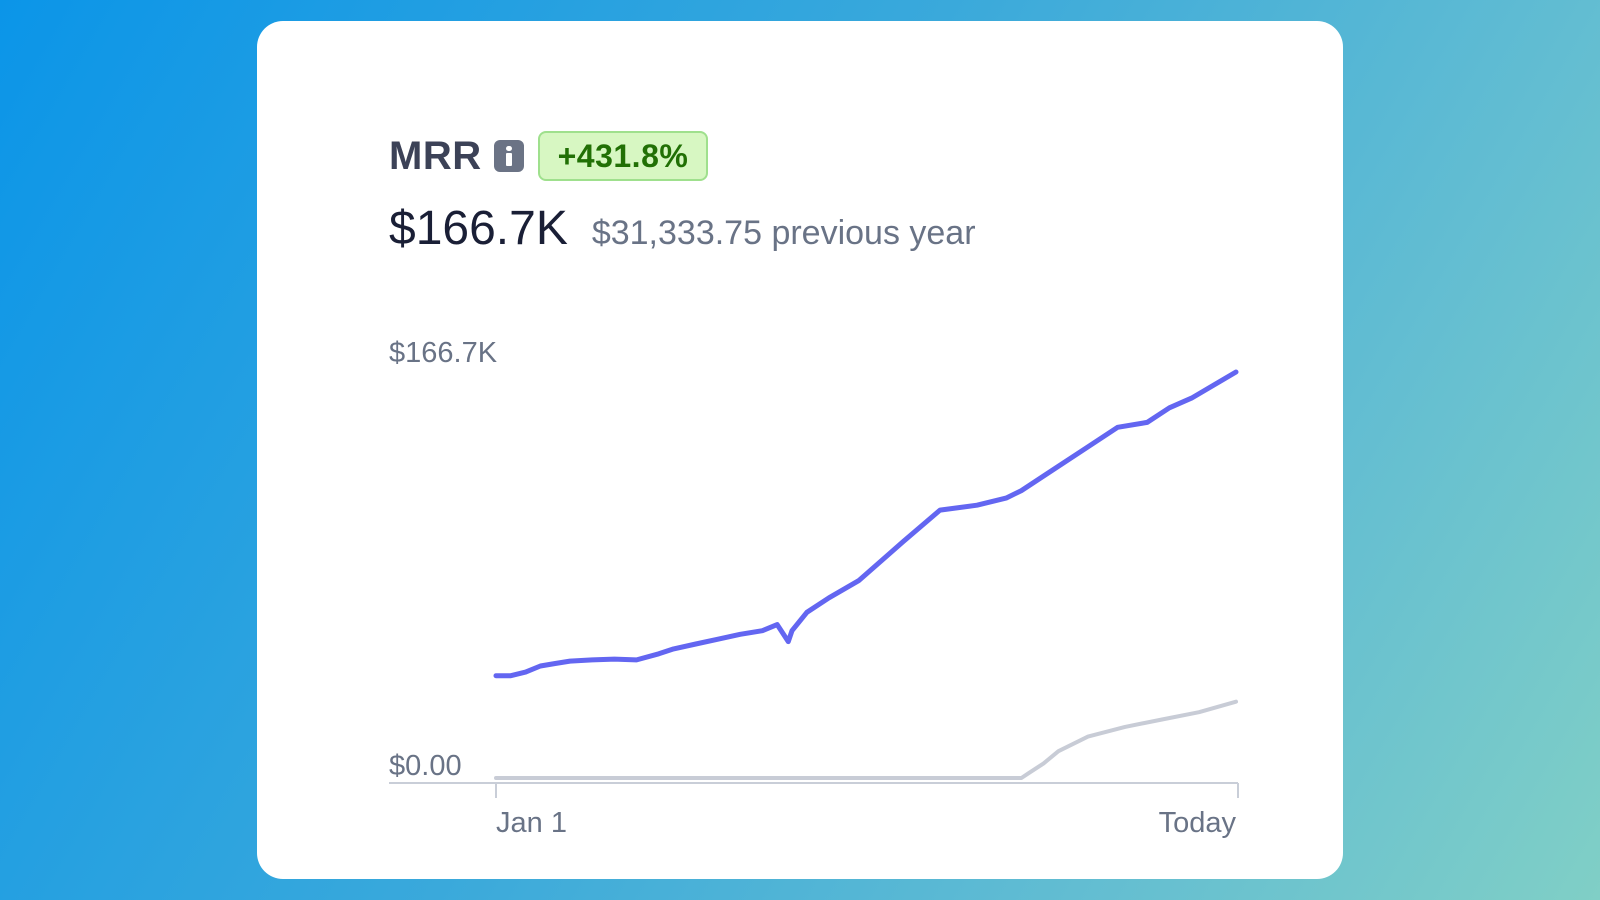 The height and width of the screenshot is (900, 1600). Describe the element at coordinates (531, 823) in the screenshot. I see `x-tick-label-start: Jan 1` at that location.